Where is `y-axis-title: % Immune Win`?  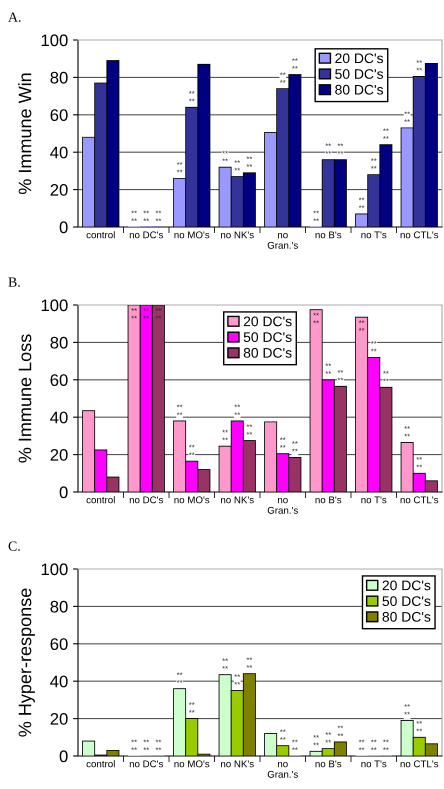 y-axis-title: % Immune Win is located at coordinates (25, 133).